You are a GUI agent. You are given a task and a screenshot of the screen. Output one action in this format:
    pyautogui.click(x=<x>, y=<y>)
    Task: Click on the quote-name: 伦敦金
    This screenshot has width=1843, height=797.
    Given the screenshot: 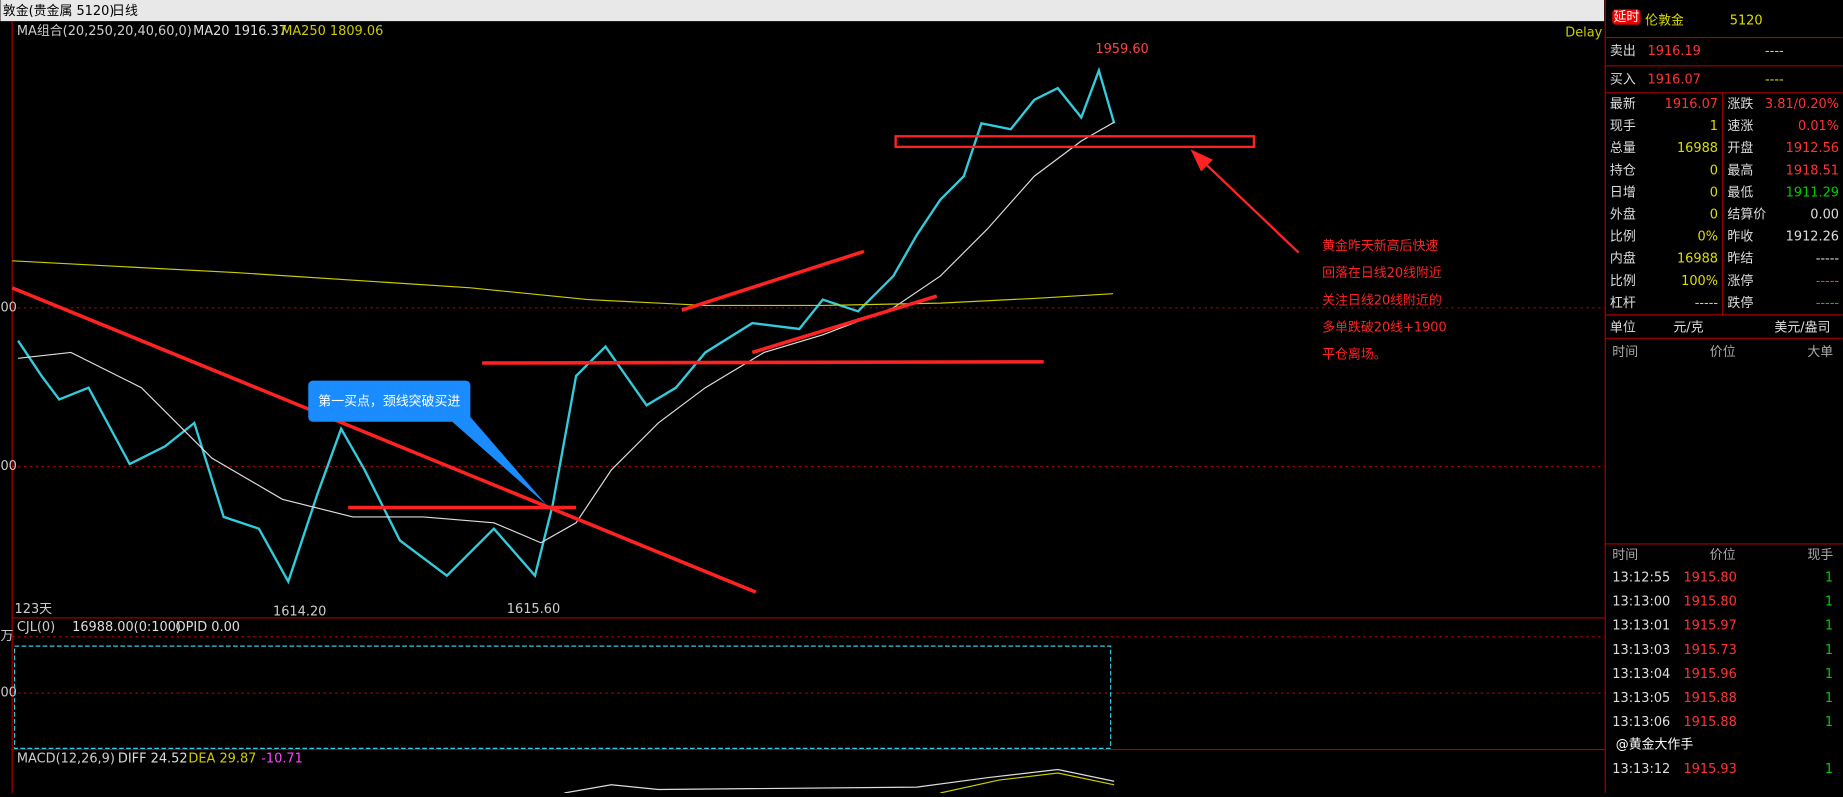 What is the action you would take?
    pyautogui.click(x=1664, y=21)
    